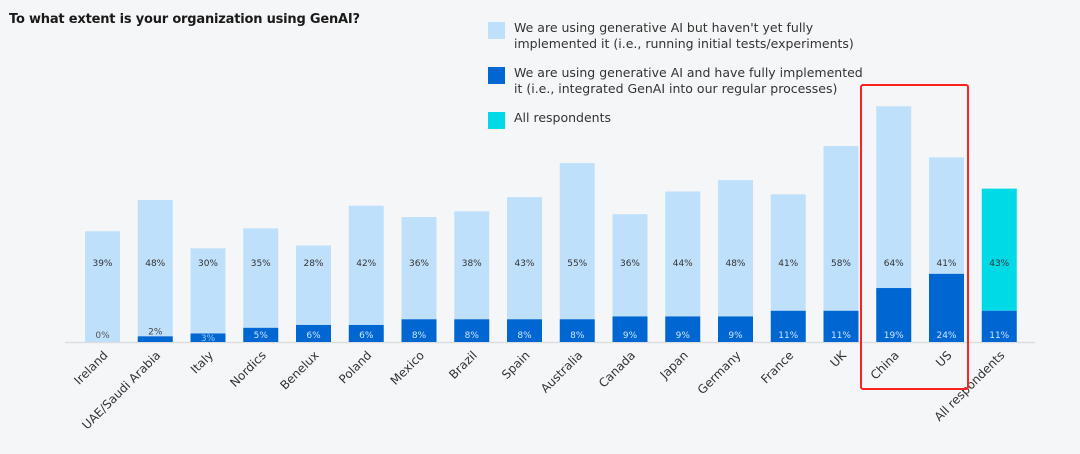 The width and height of the screenshot is (1080, 454). I want to click on bar-implemented-germany, so click(735, 329).